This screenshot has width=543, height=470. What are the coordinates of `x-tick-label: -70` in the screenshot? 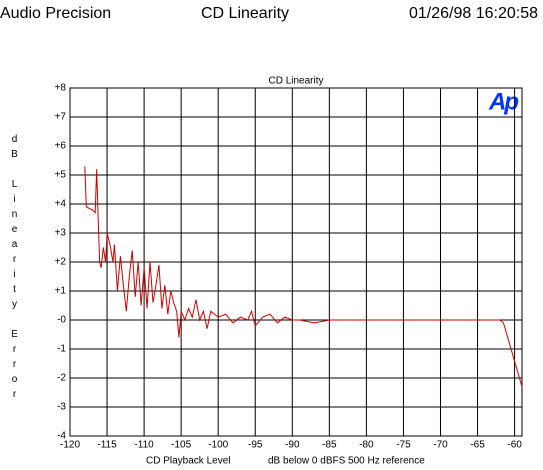 It's located at (440, 445).